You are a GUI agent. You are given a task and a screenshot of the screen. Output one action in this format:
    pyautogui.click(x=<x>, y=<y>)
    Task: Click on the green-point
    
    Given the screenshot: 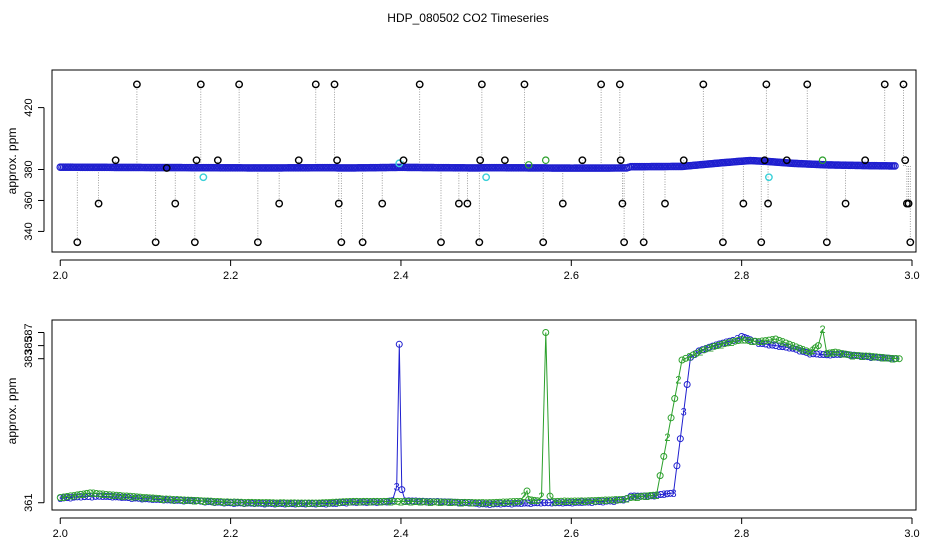 What is the action you would take?
    pyautogui.click(x=545, y=160)
    